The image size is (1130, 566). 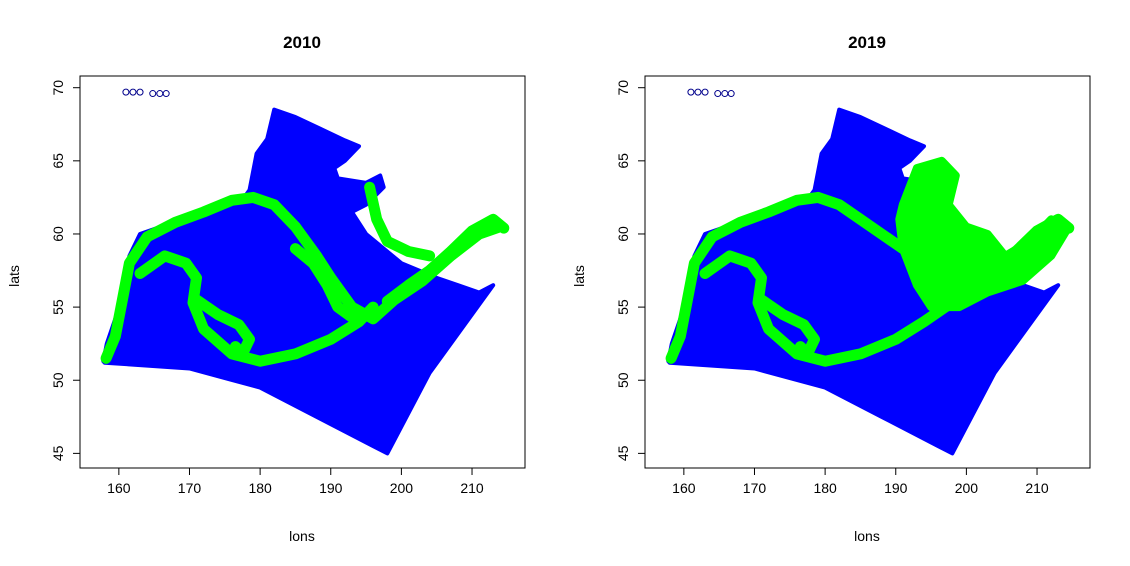 I want to click on change-area, so click(x=984, y=234).